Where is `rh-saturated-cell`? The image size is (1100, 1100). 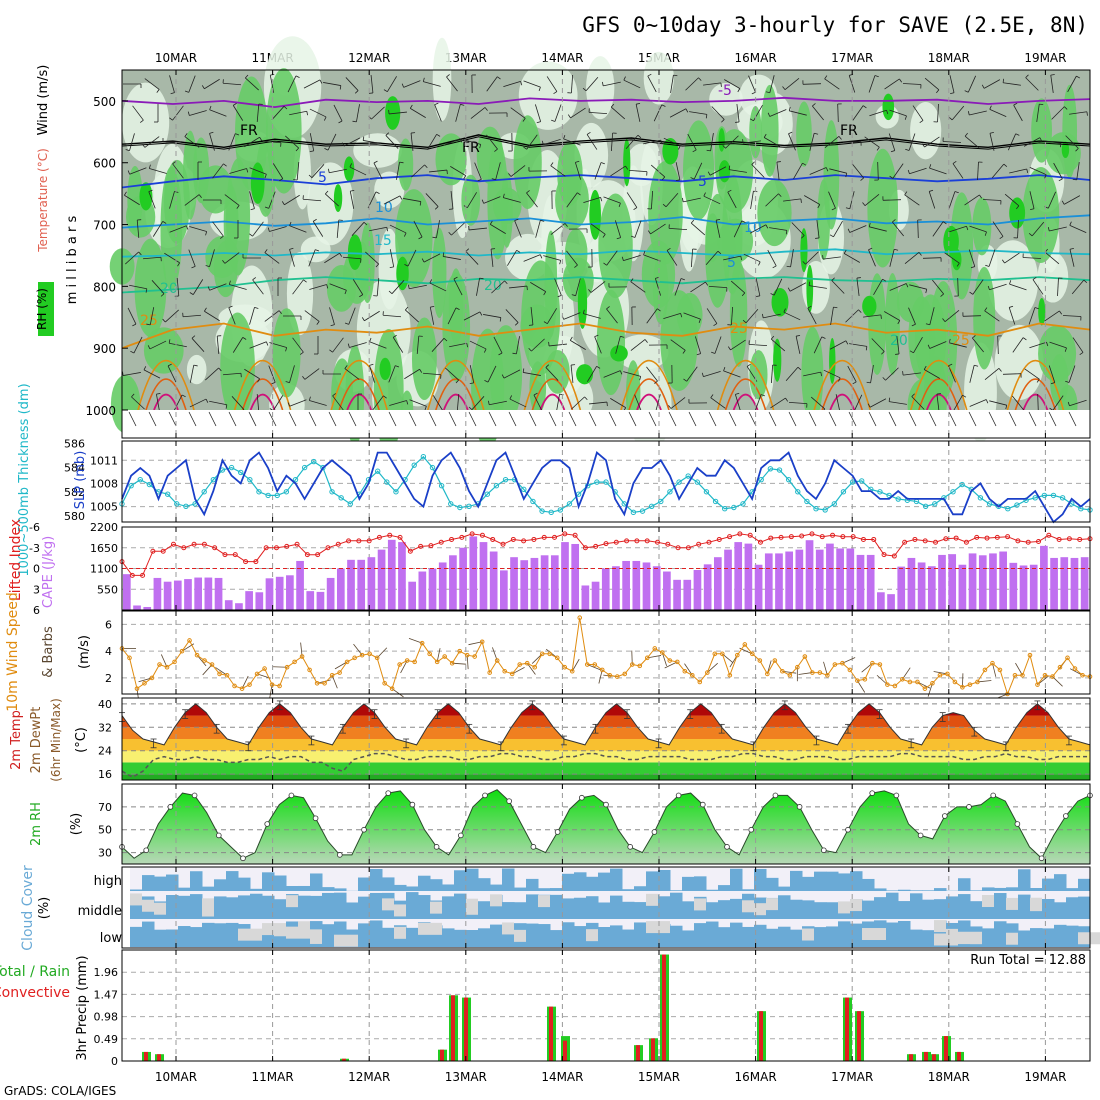 rh-saturated-cell is located at coordinates (355, 252).